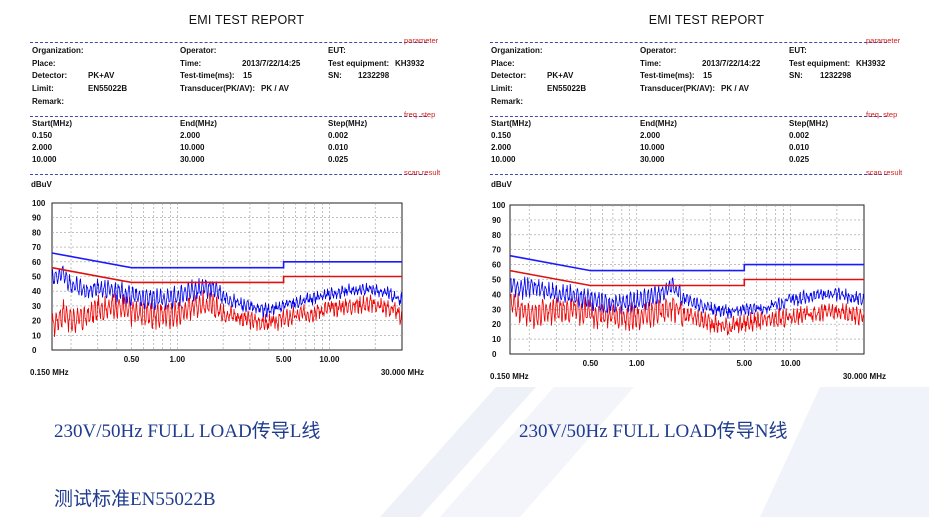  I want to click on value-time: 2013/7/22/14:25, so click(271, 63).